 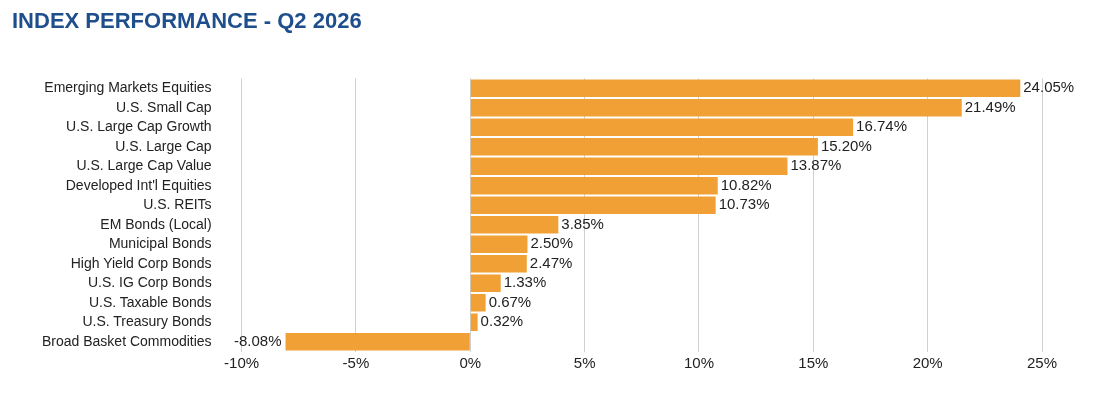 What do you see at coordinates (356, 362) in the screenshot?
I see `x-tick-label: -5%` at bounding box center [356, 362].